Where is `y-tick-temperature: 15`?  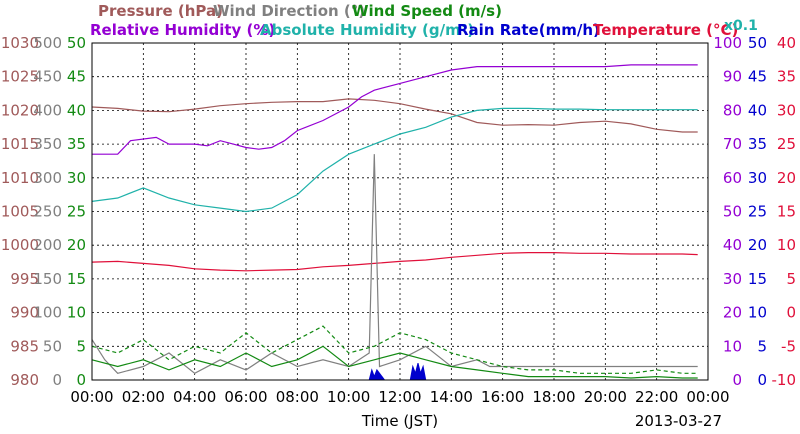
y-tick-temperature: 15 is located at coordinates (786, 212).